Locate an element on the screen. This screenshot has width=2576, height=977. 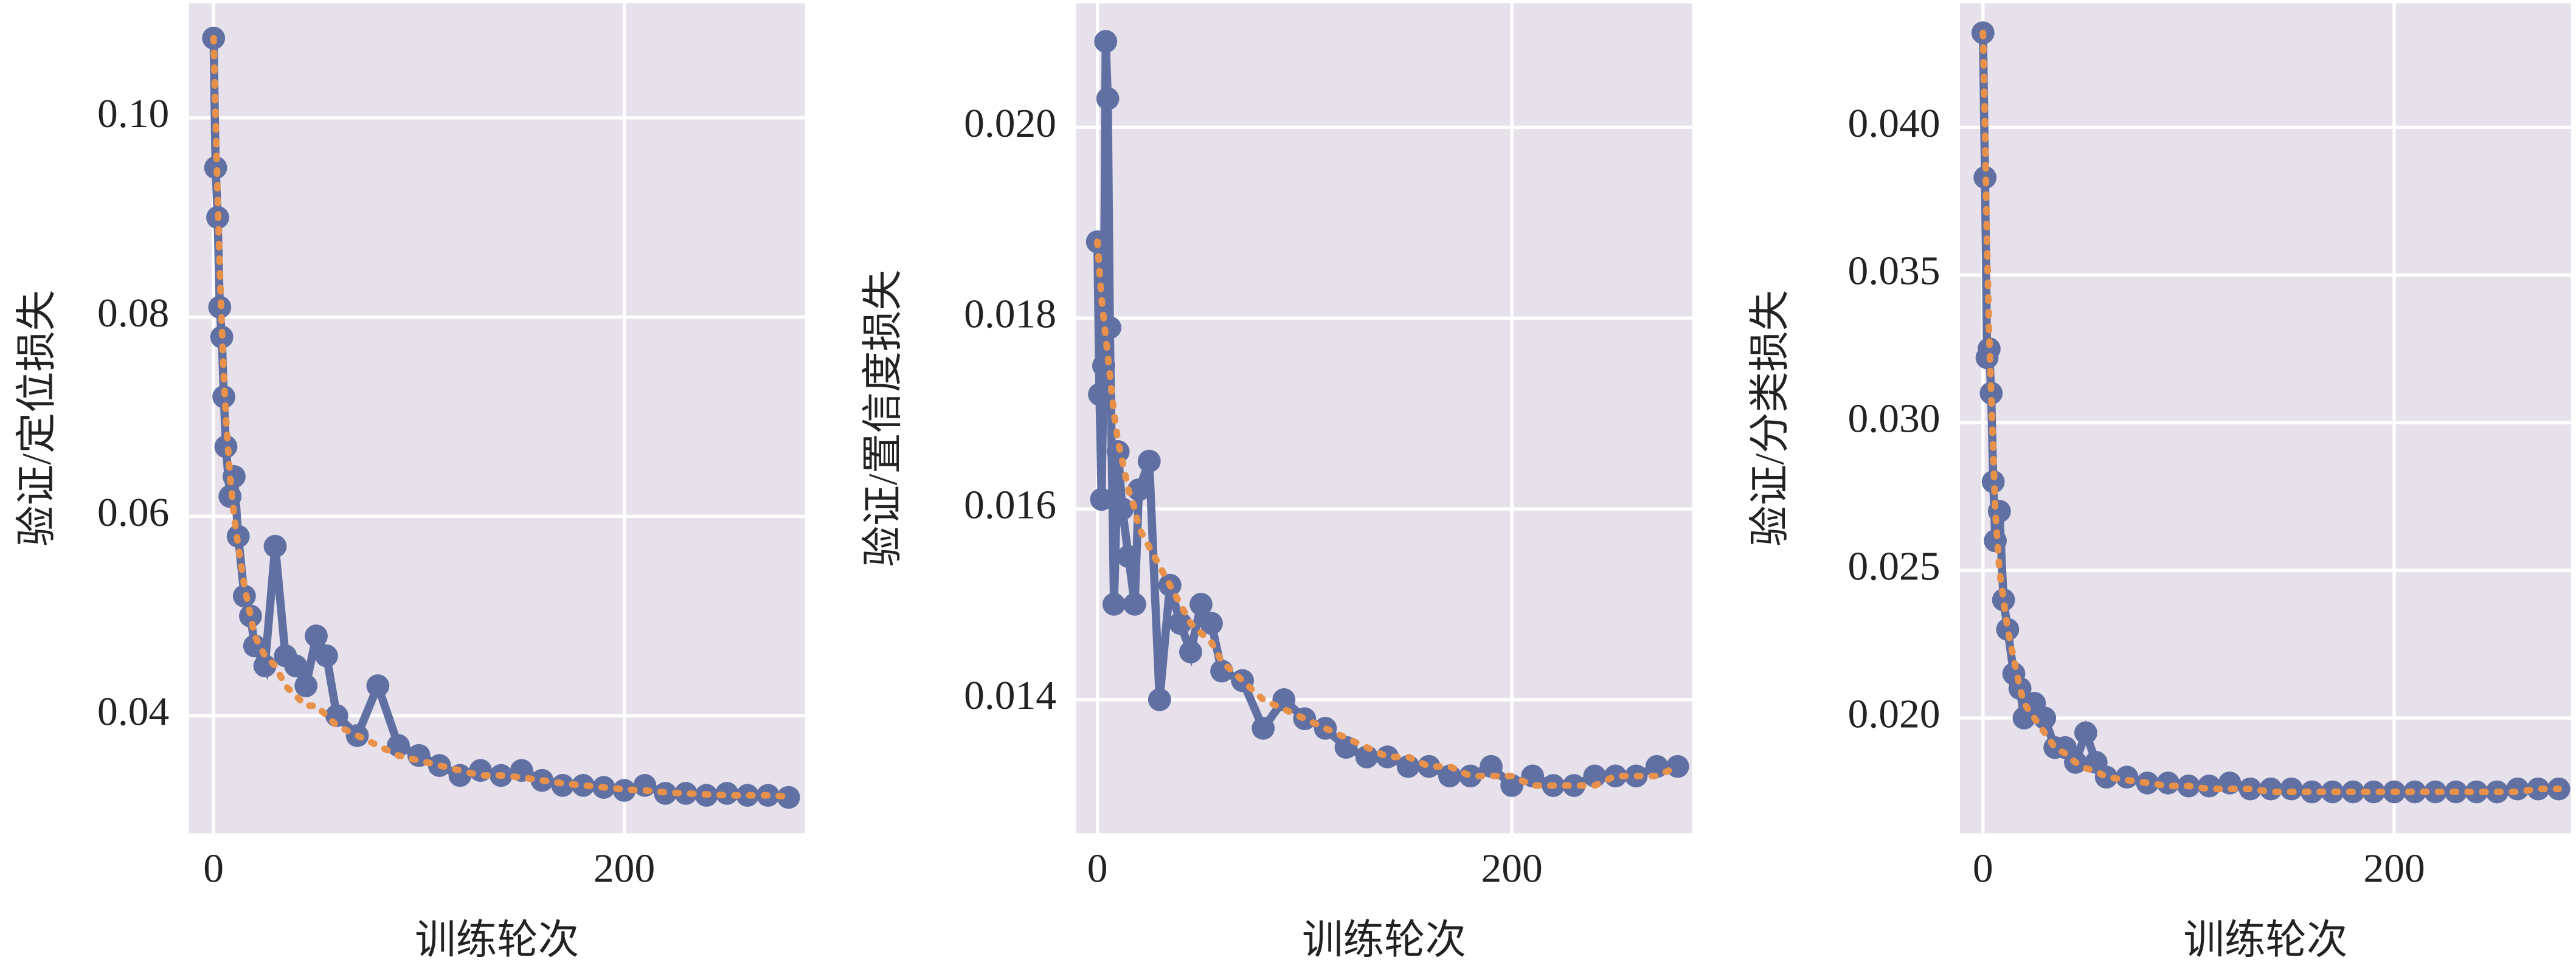
y-tick-label: 0.04 is located at coordinates (133, 712).